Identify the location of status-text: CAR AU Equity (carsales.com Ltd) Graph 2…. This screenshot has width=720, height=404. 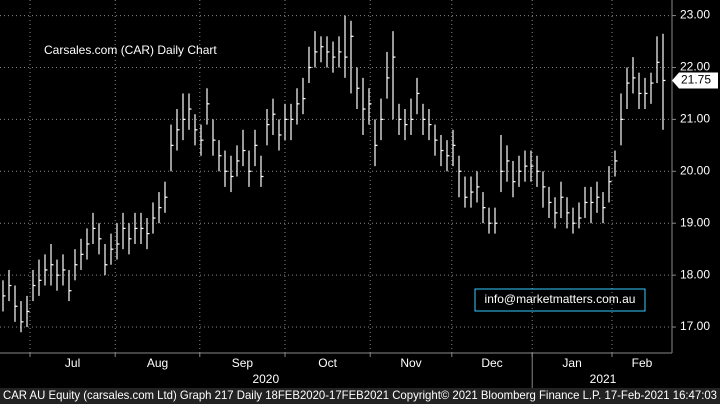
(360, 395).